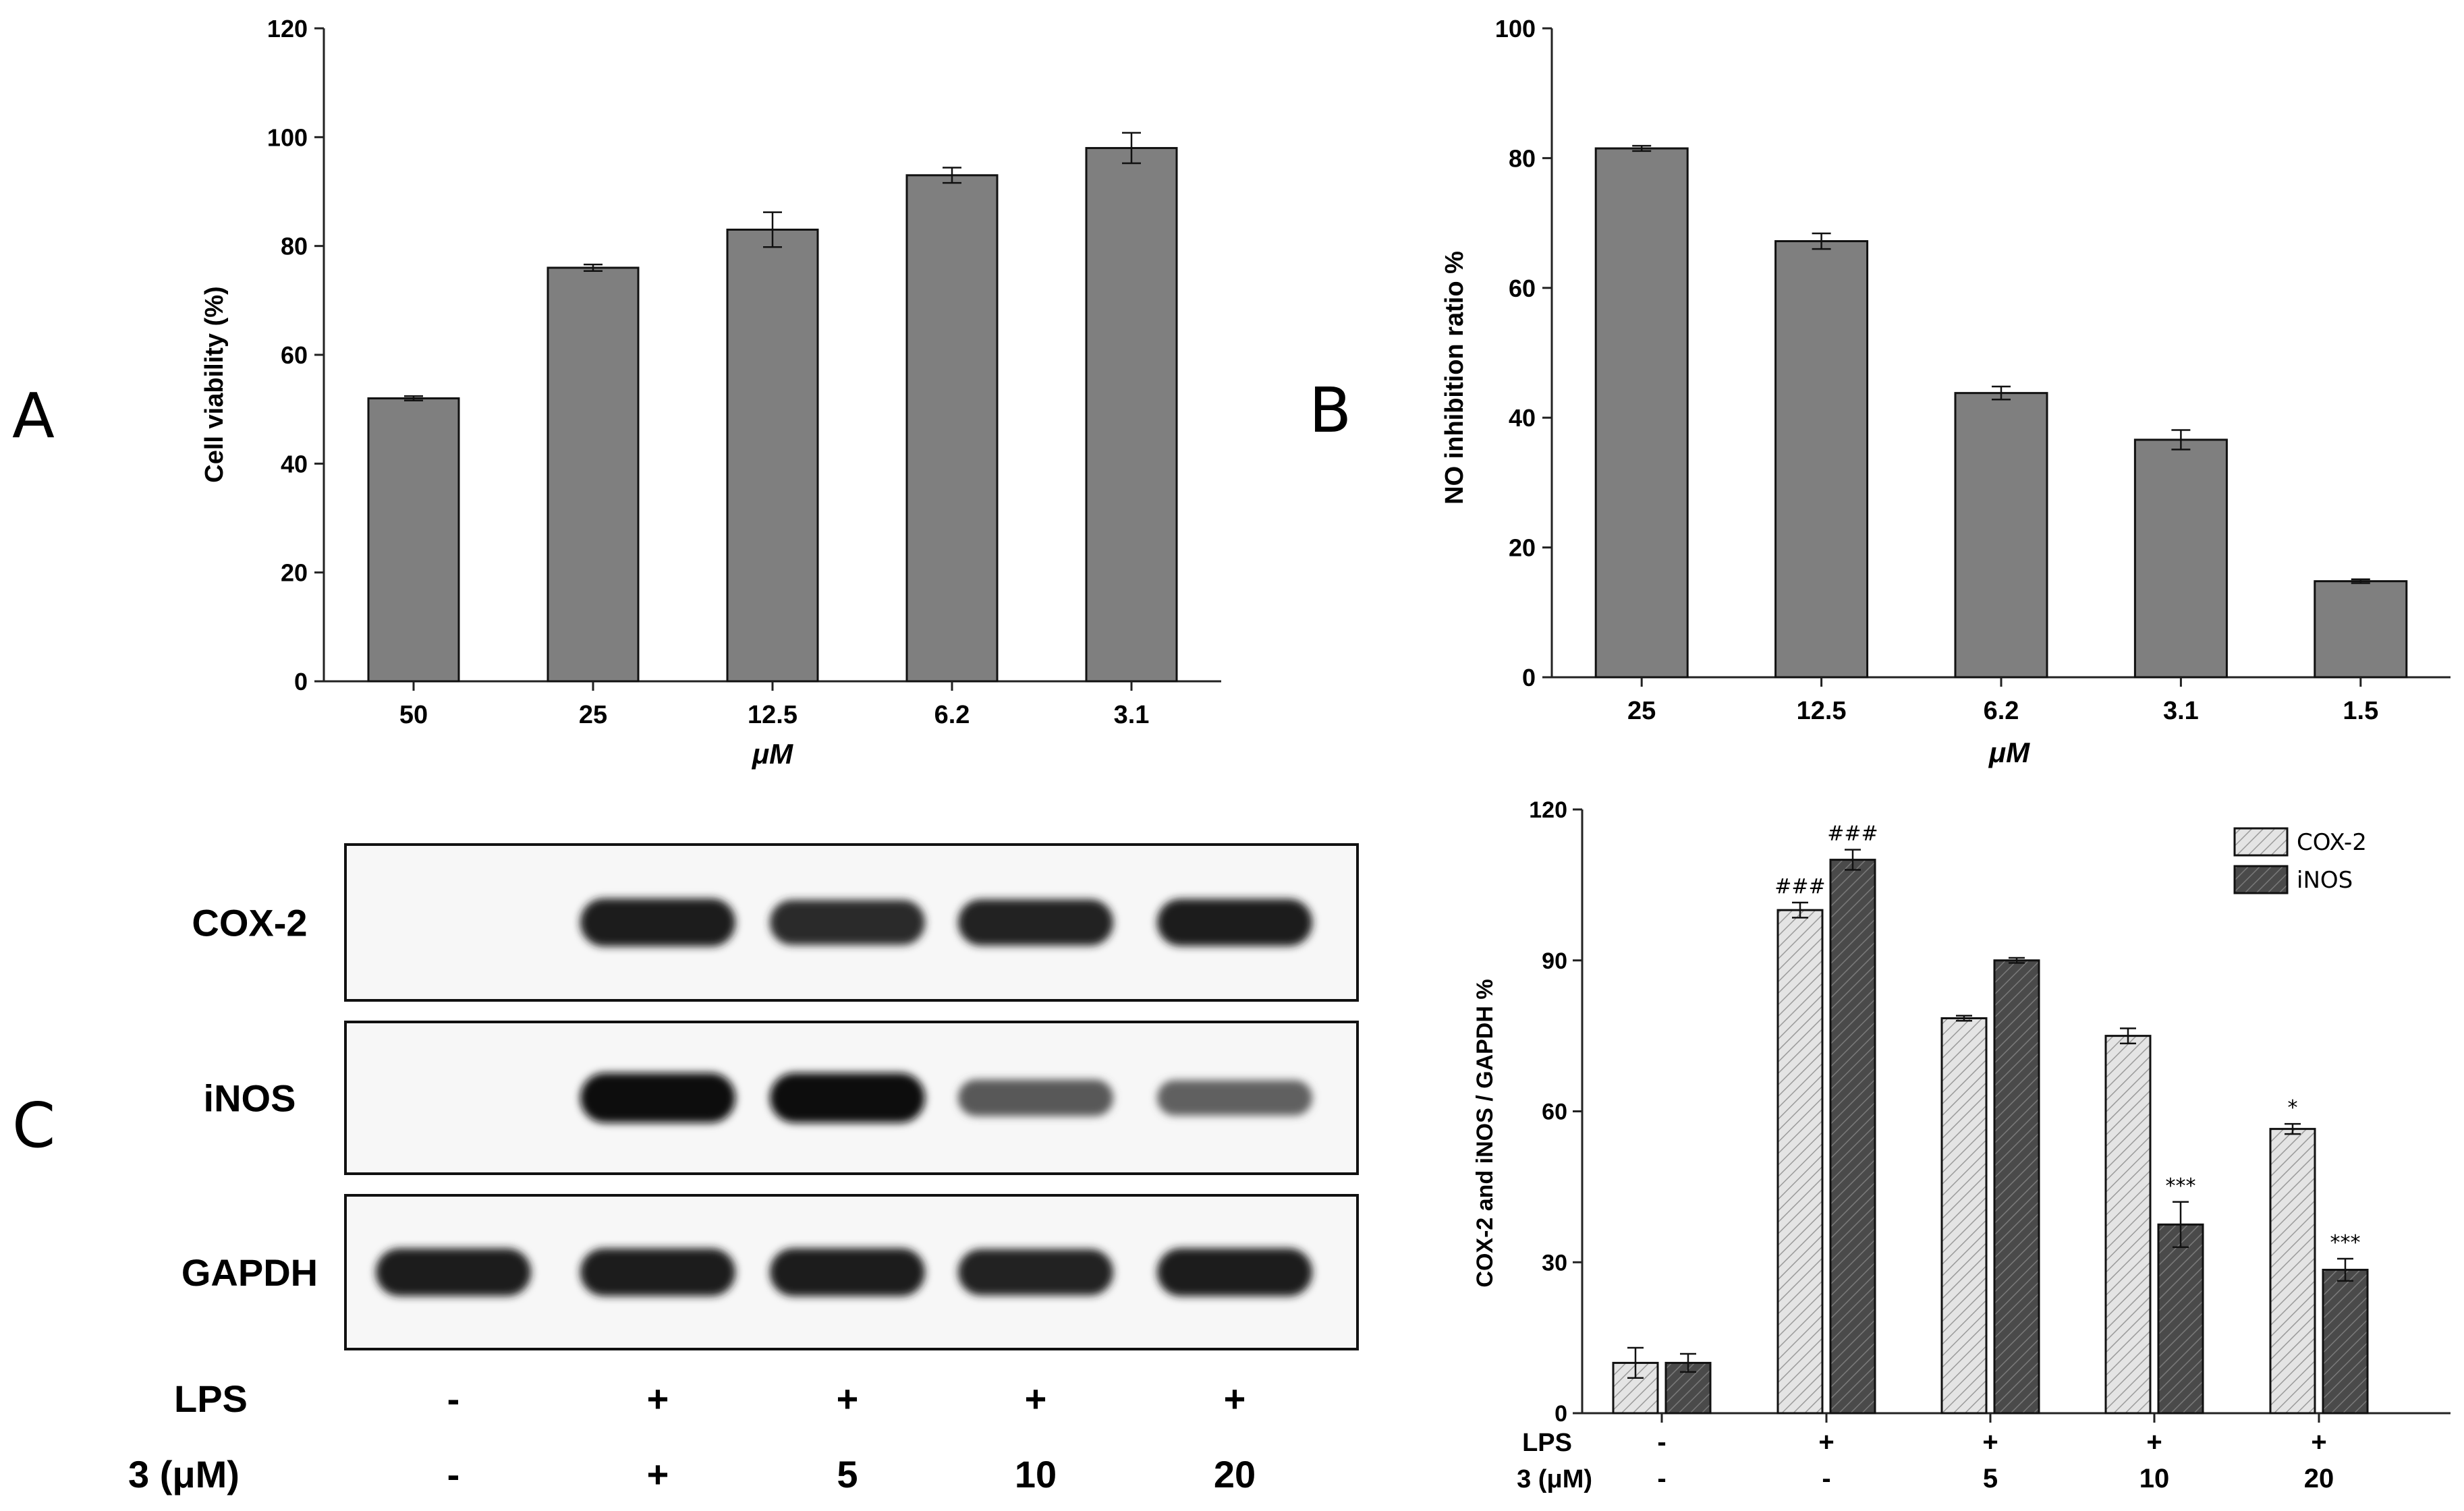 This screenshot has height=1511, width=2464. I want to click on panel-label-c: C, so click(33, 1125).